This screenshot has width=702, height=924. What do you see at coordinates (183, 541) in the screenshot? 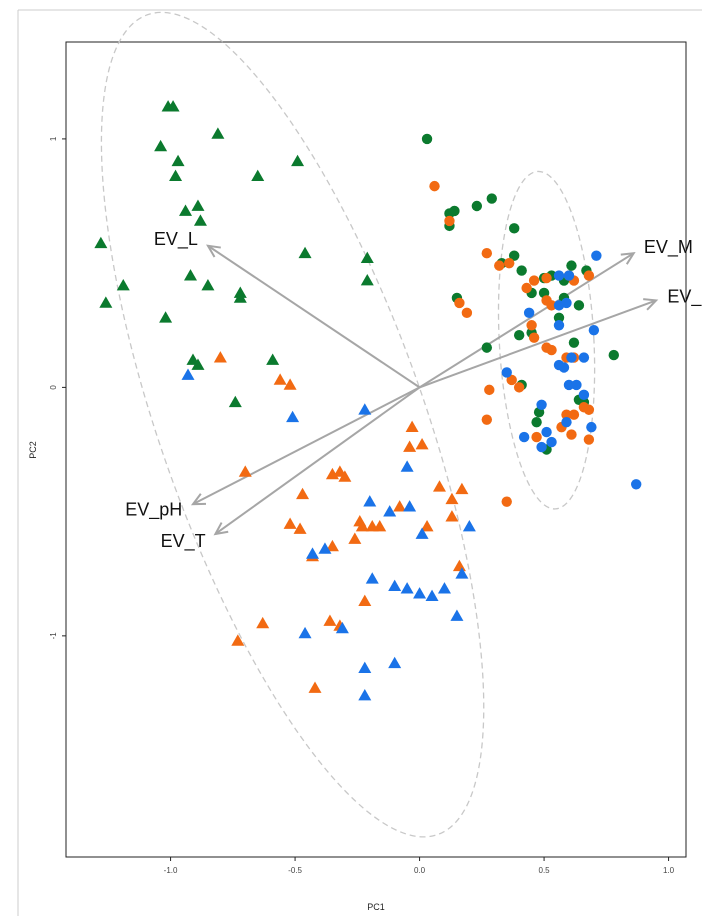
I see `vector-label: EV_T` at bounding box center [183, 541].